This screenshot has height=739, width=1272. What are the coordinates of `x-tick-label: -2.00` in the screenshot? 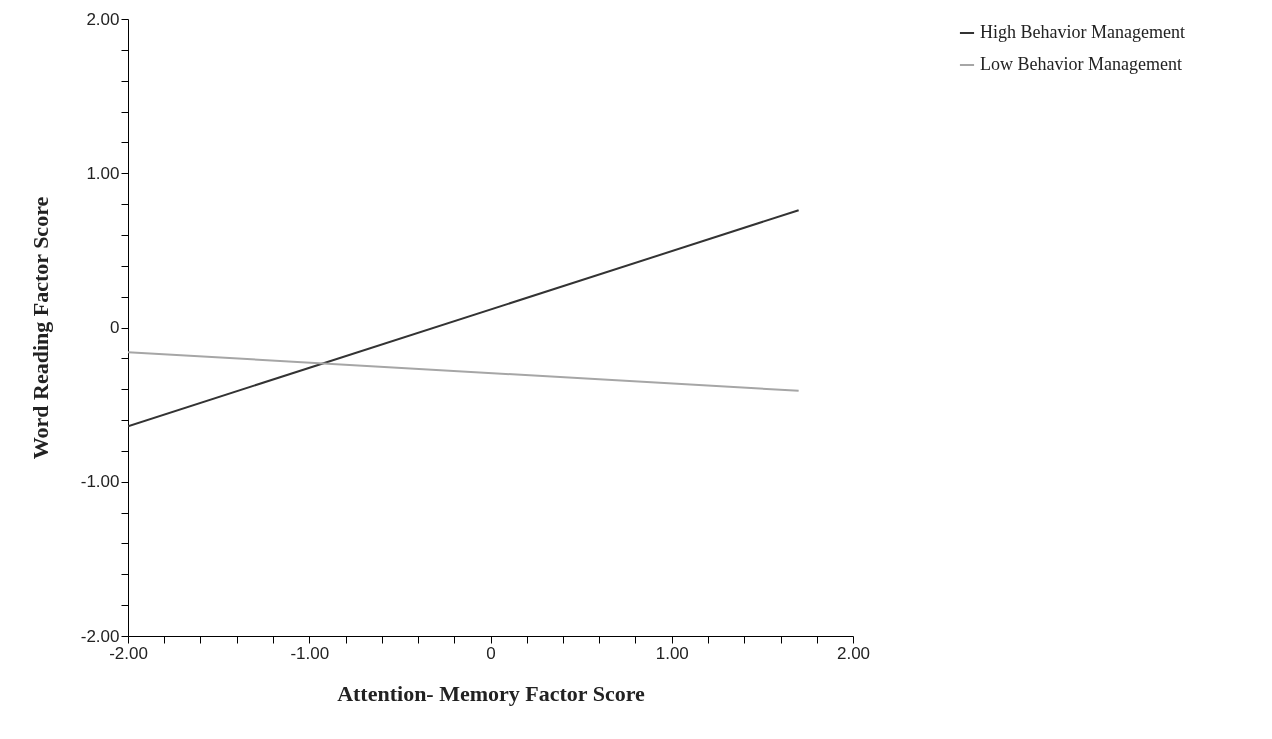 It's located at (128, 653).